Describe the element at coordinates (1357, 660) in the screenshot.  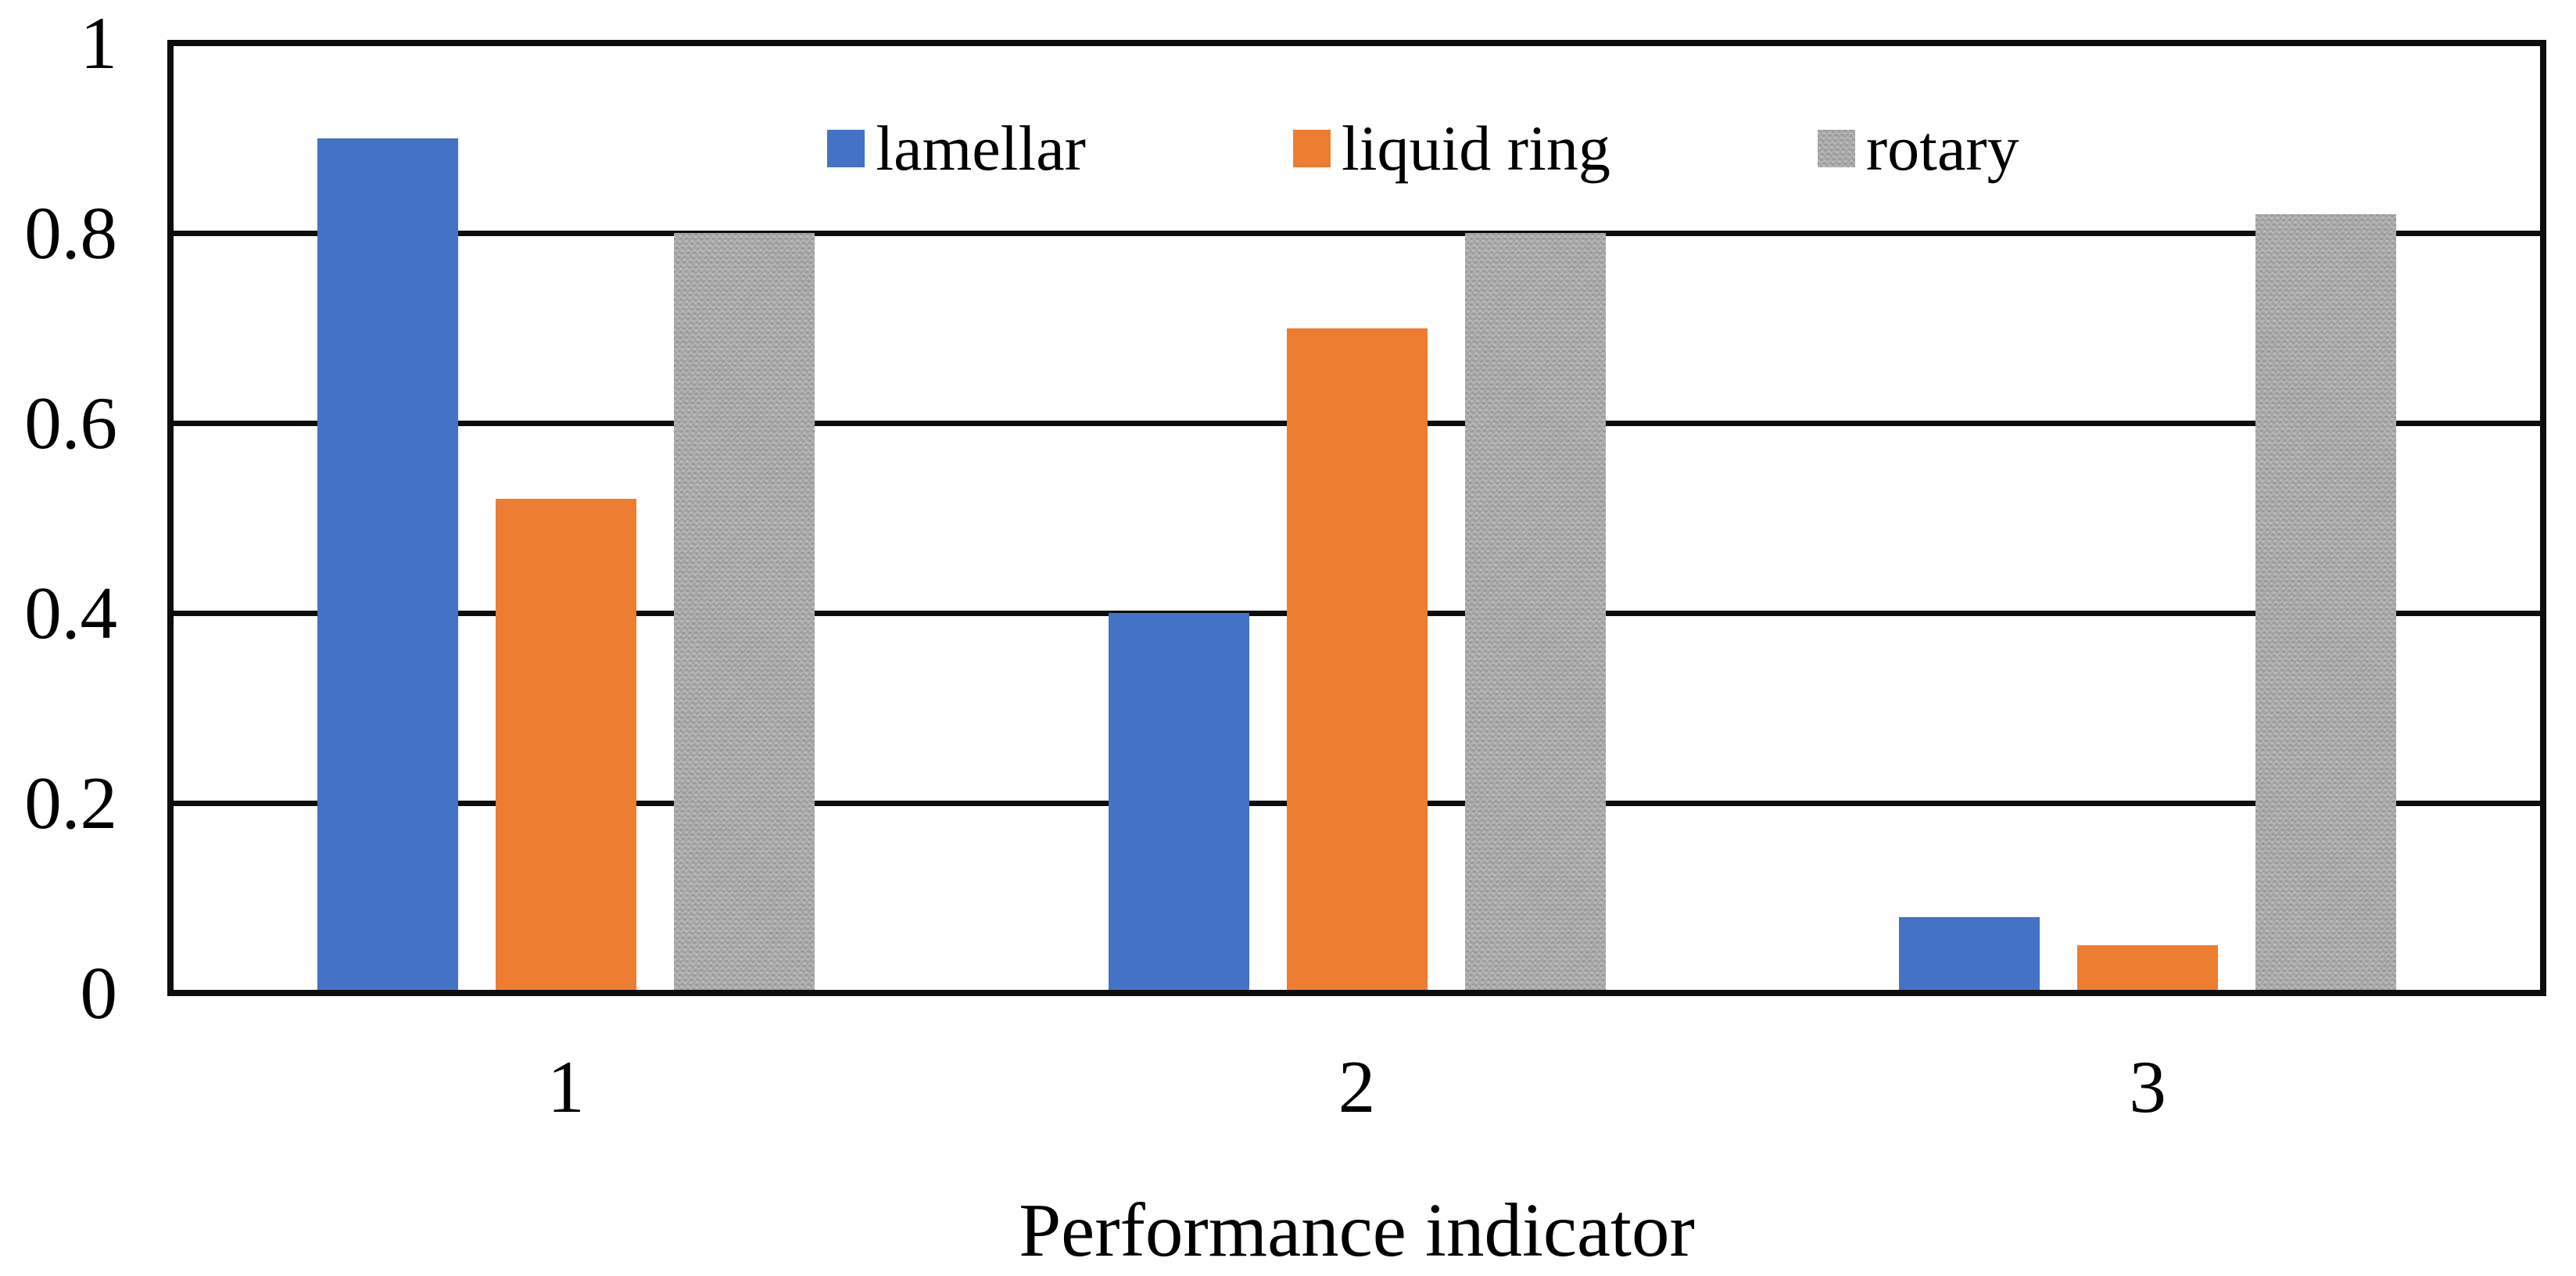
I see `bar-liquid-ring-cat2` at that location.